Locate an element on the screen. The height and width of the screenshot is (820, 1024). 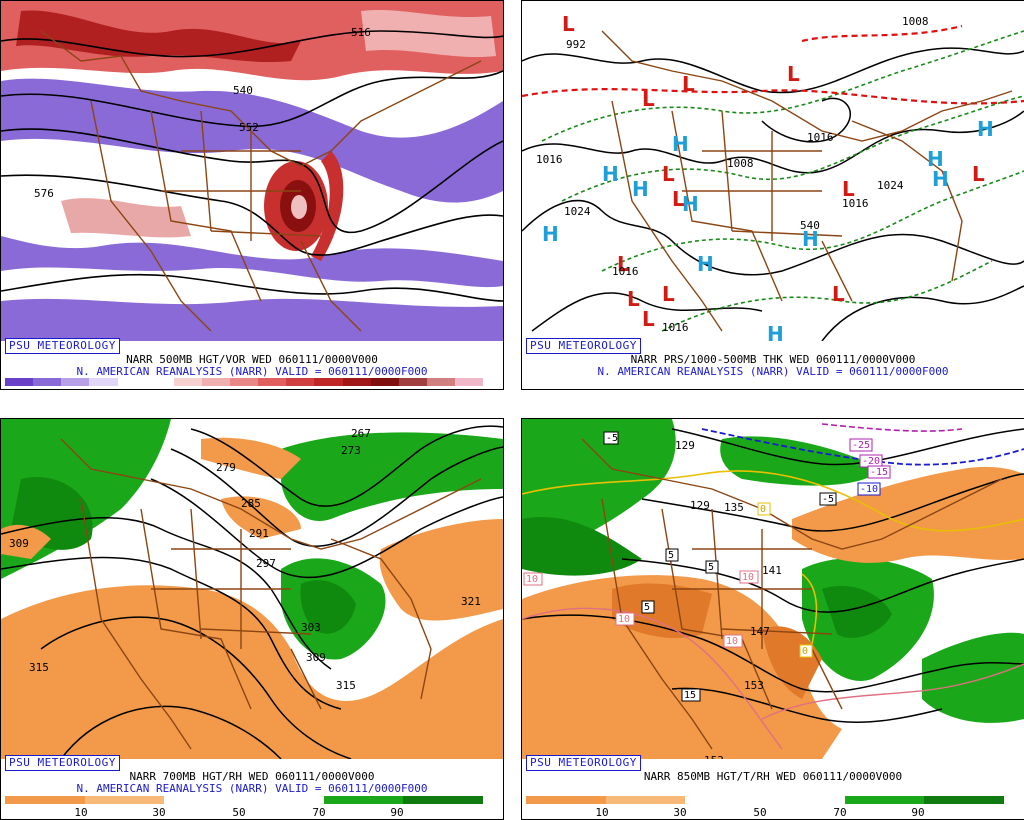
contour-label: 291 is located at coordinates (259, 533).